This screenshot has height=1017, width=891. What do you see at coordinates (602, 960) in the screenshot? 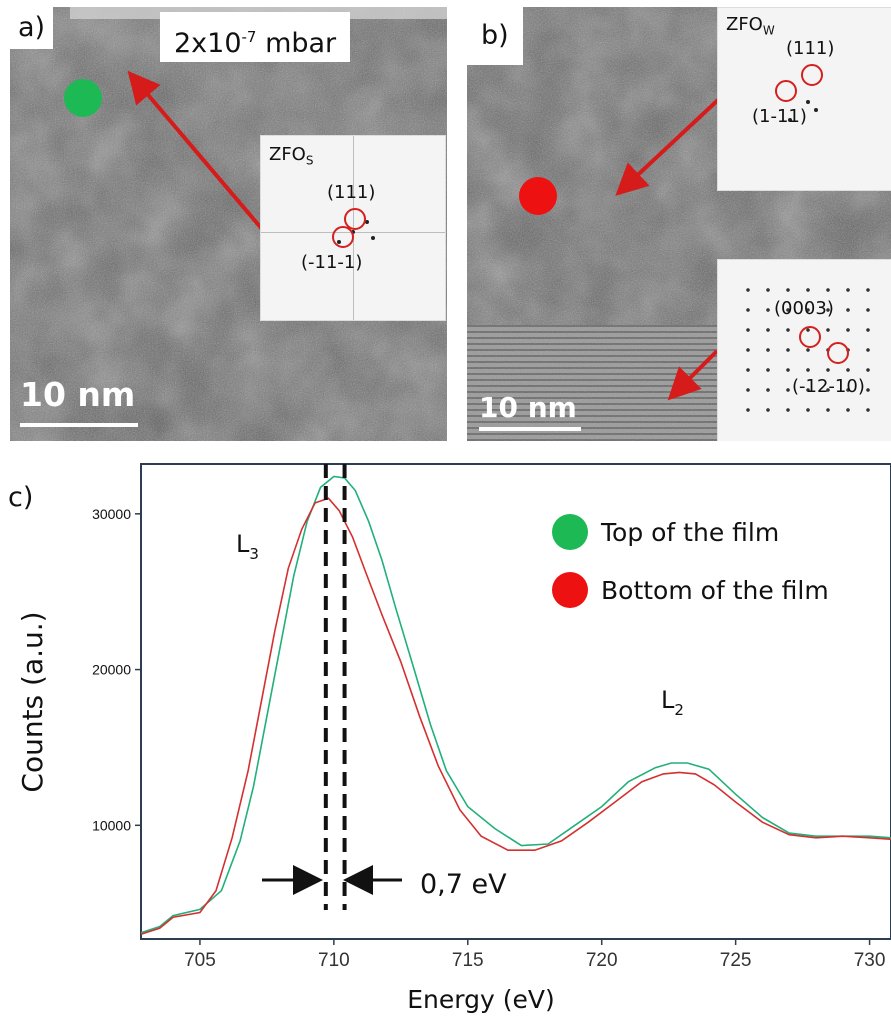
I see `x-tick-label: 720` at bounding box center [602, 960].